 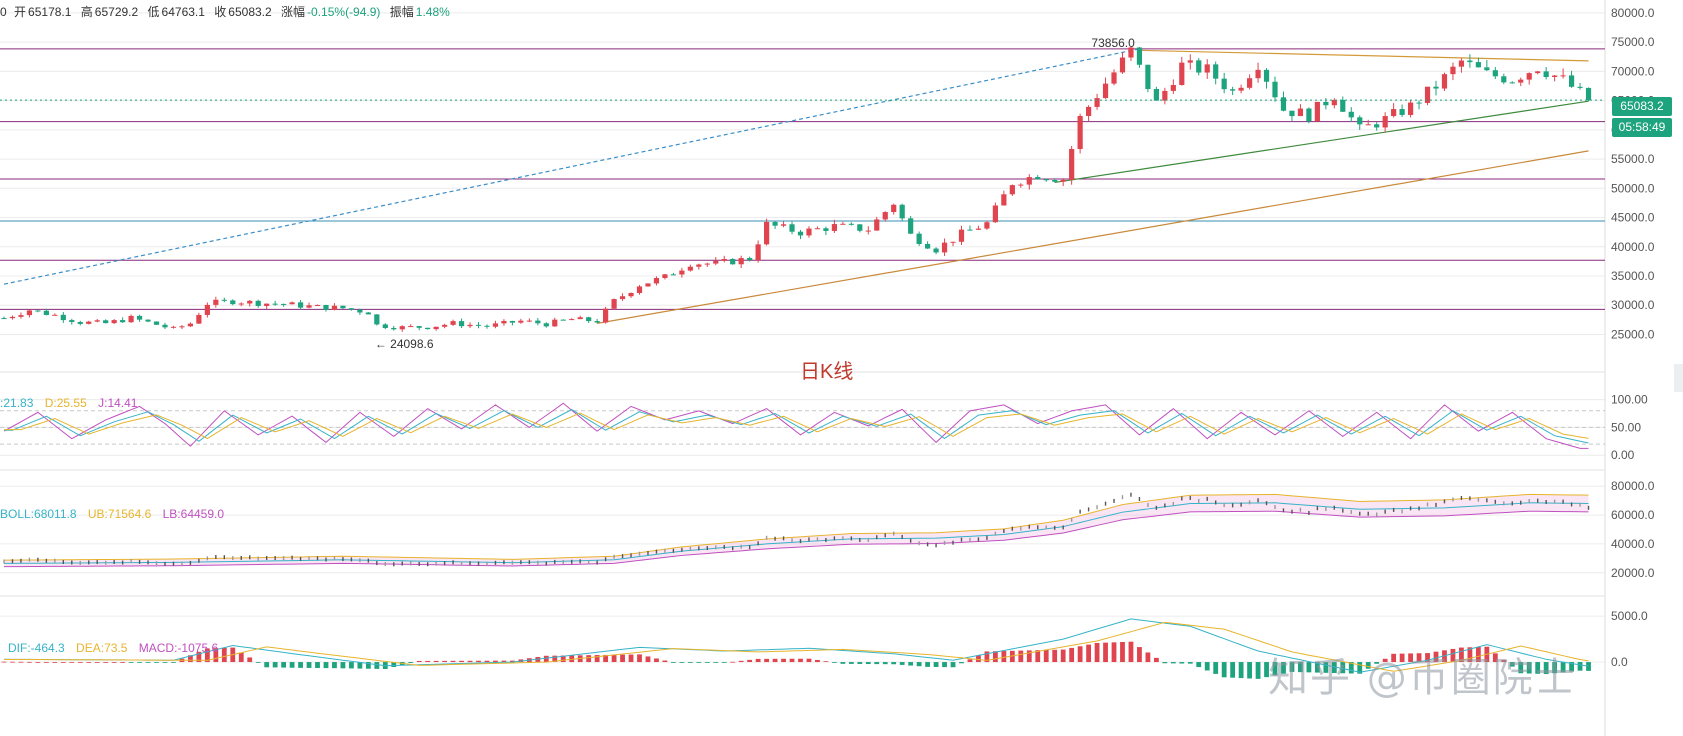 I want to click on ohlc-close: 65083.2, so click(x=250, y=12).